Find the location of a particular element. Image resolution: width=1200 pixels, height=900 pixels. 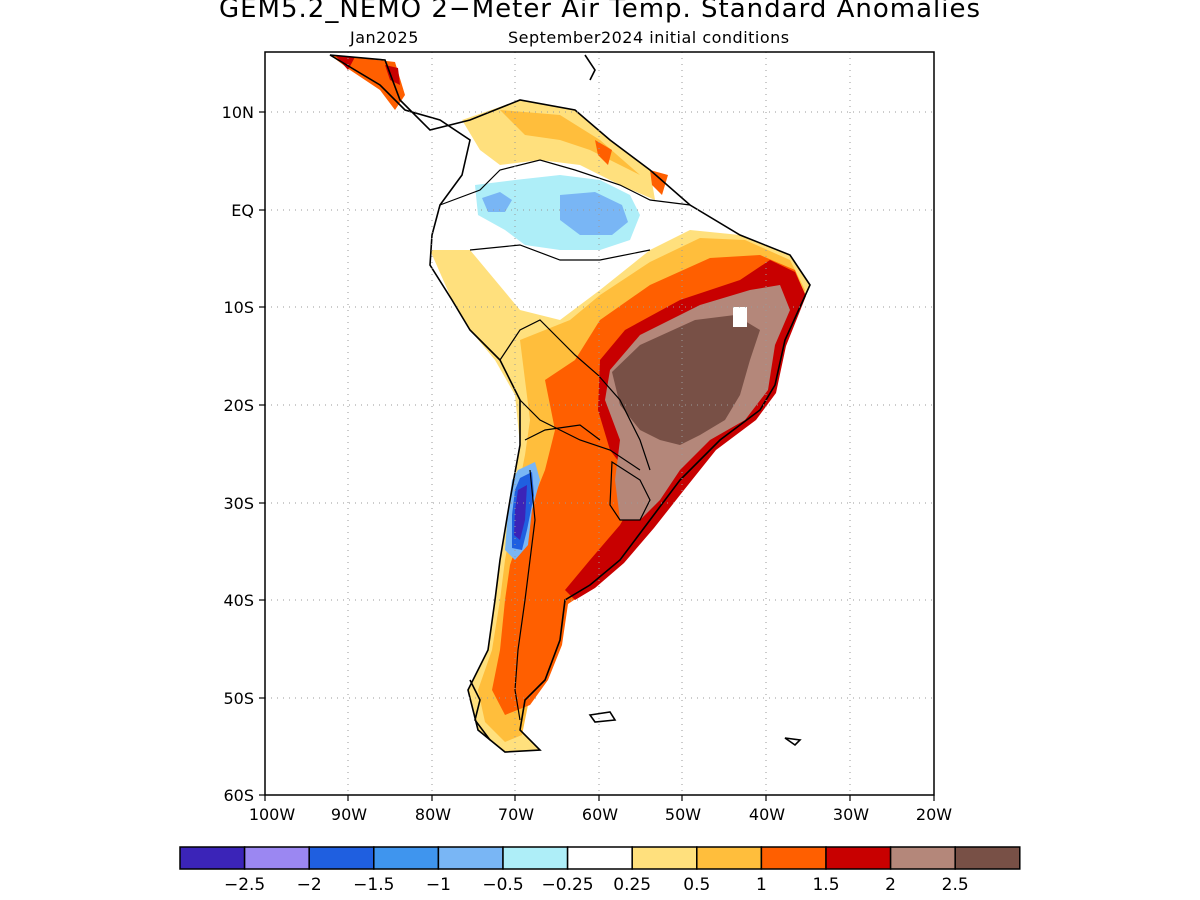

legend-label: −0.25 is located at coordinates (568, 885).